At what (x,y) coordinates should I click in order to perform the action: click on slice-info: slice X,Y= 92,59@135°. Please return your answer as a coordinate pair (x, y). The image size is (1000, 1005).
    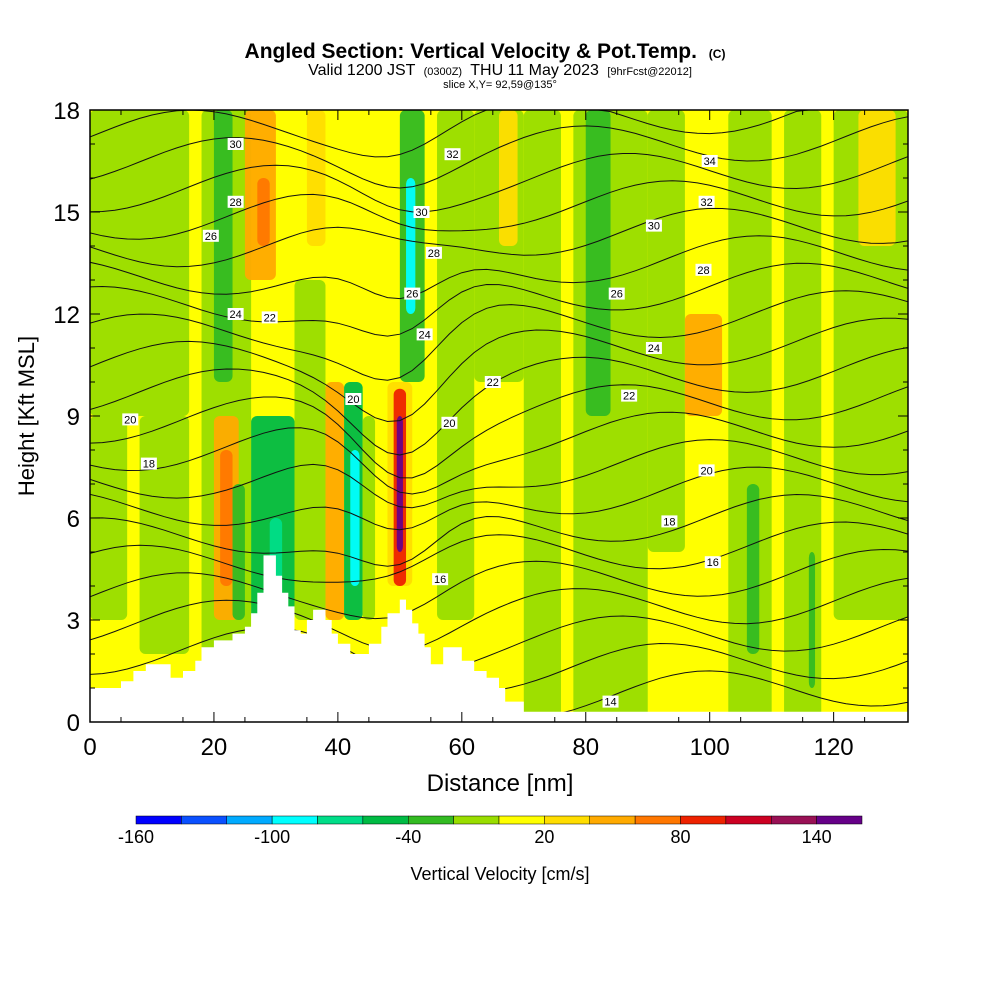
    Looking at the image, I should click on (500, 85).